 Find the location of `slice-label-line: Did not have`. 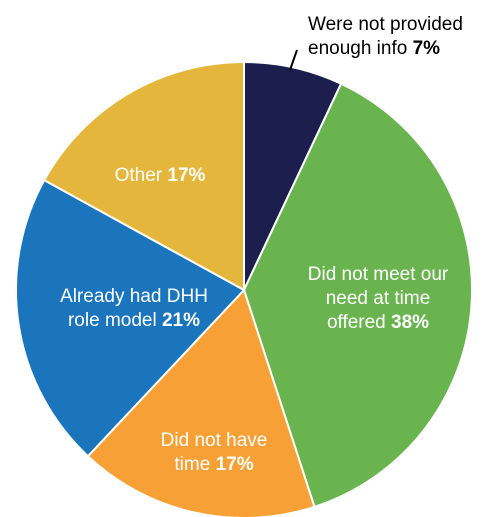

slice-label-line: Did not have is located at coordinates (214, 440).